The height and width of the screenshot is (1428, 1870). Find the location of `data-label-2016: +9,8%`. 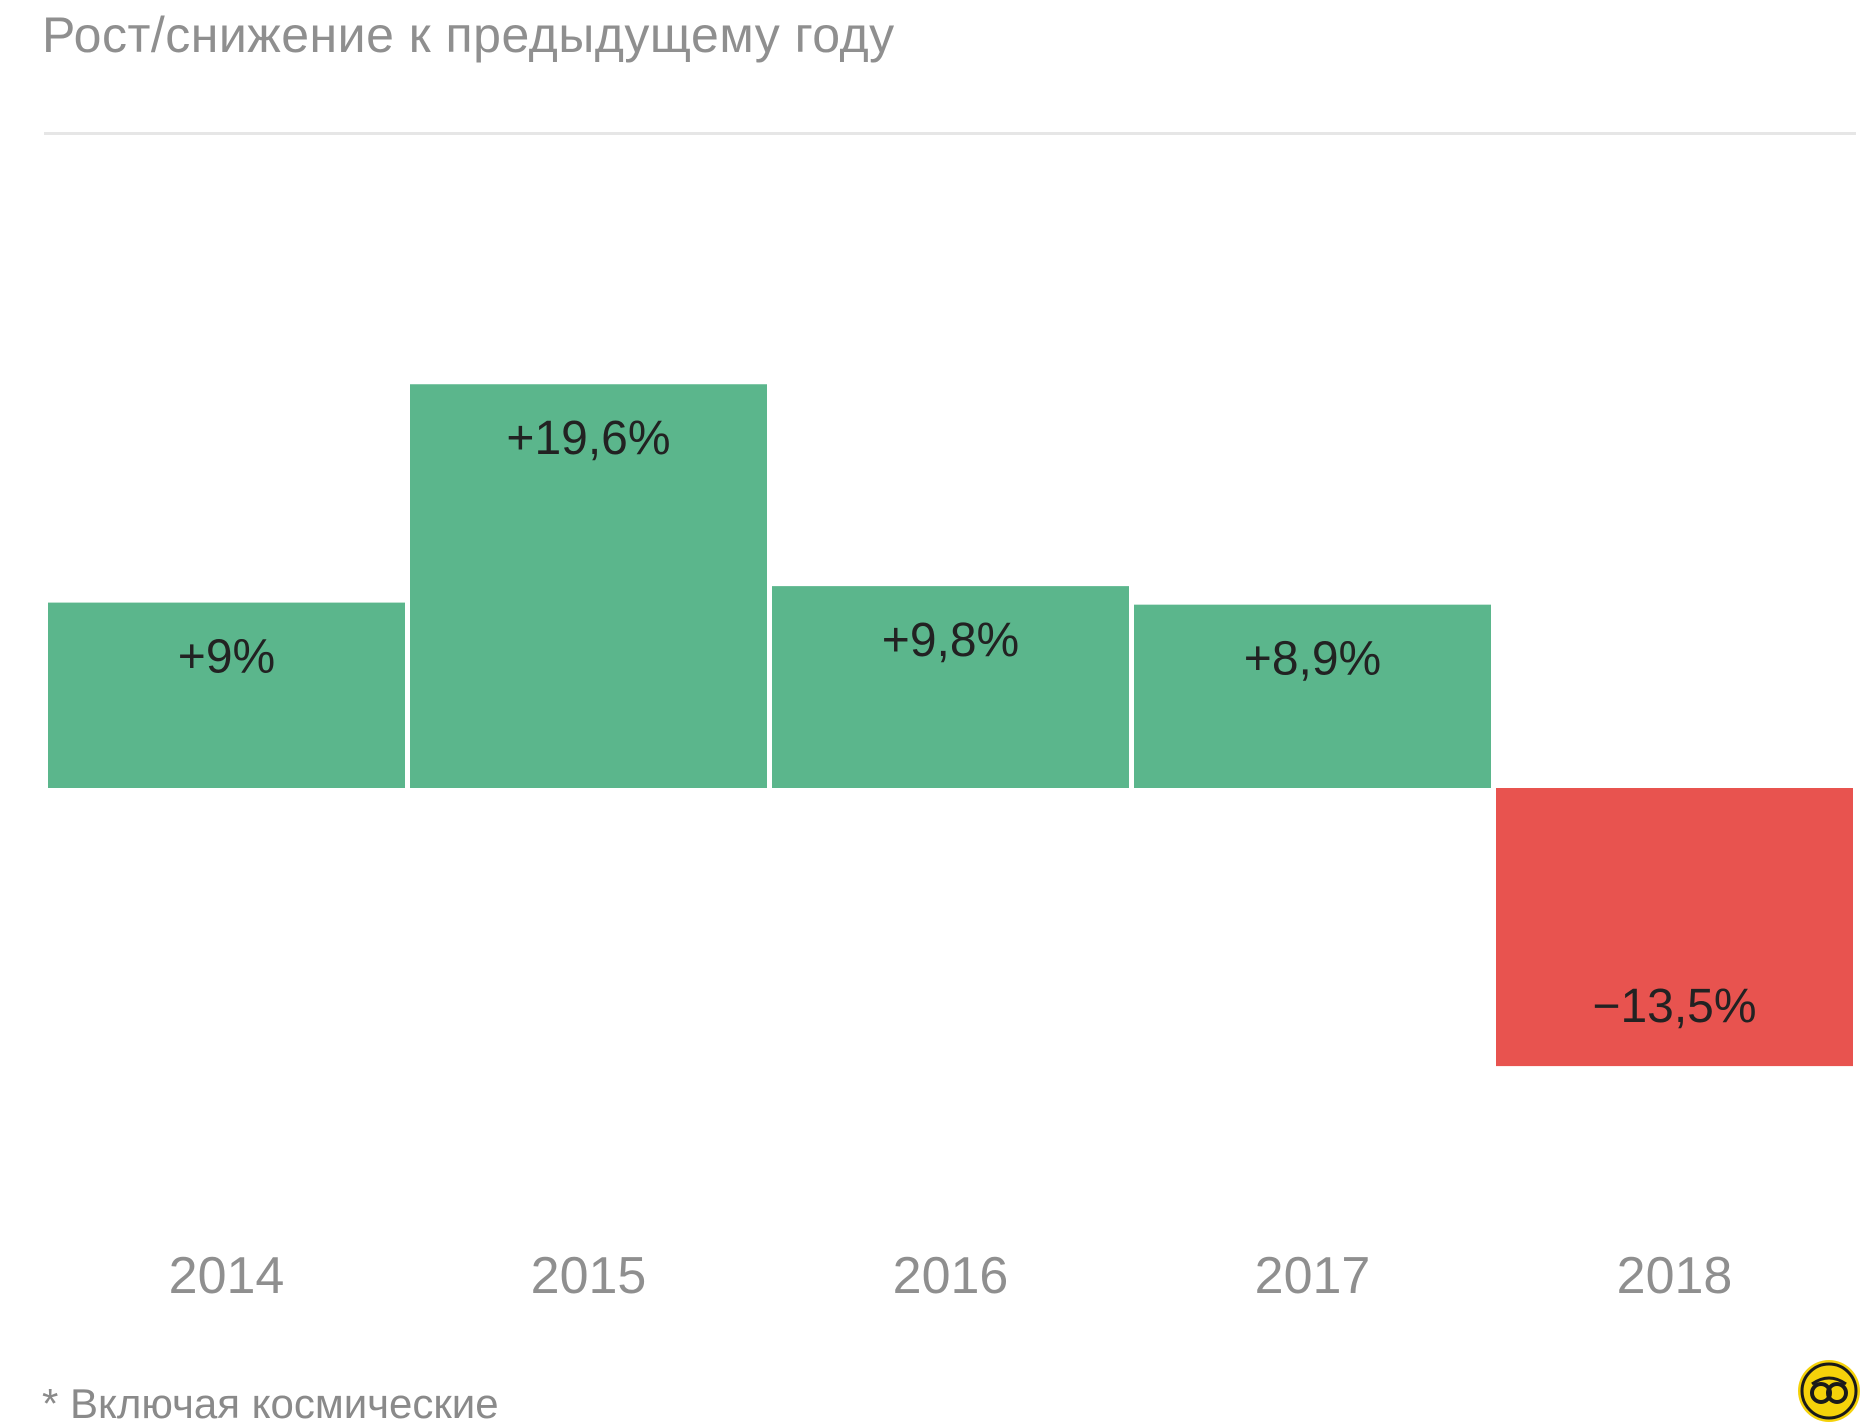

data-label-2016: +9,8% is located at coordinates (950, 640).